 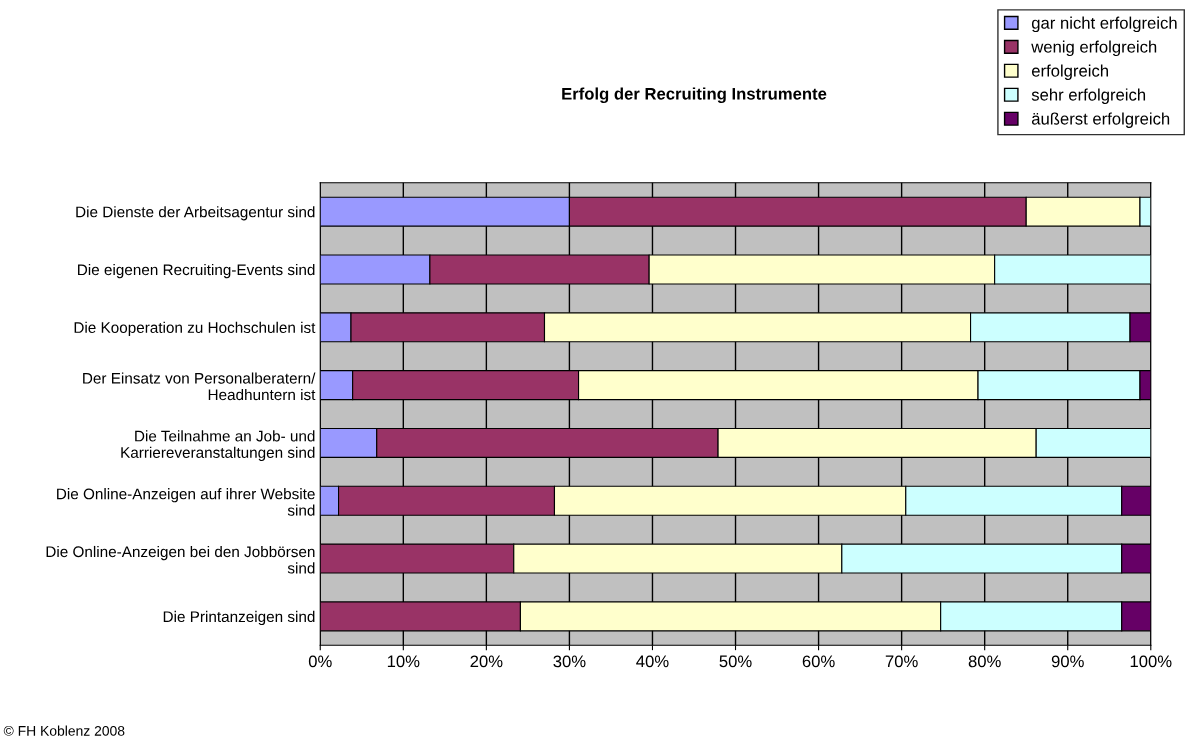 What do you see at coordinates (569, 661) in the screenshot?
I see `x-tick-label: 30%` at bounding box center [569, 661].